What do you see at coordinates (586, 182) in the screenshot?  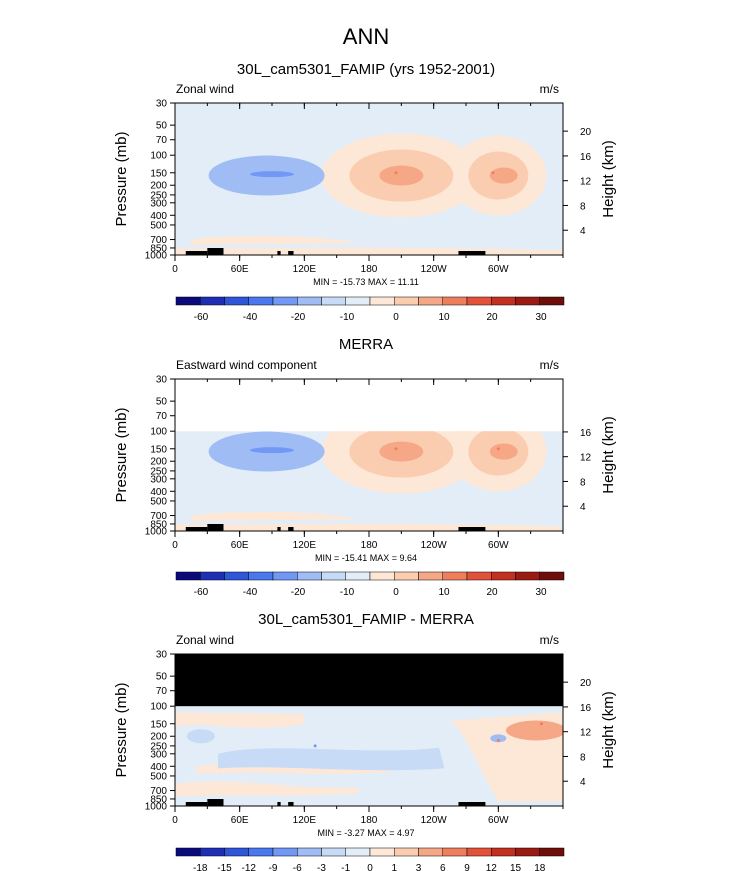 I see `panel1-height-tick-label: 12` at bounding box center [586, 182].